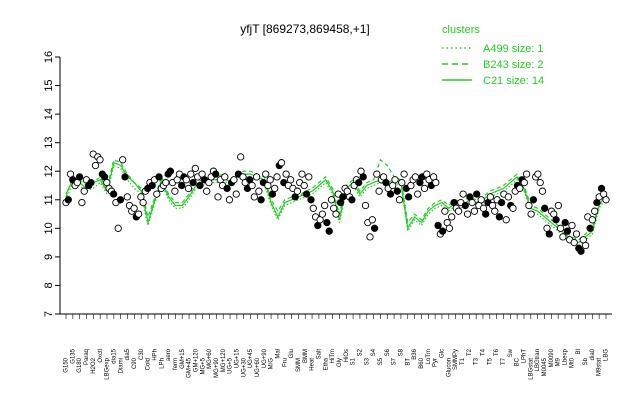 This screenshot has height=400, width=640. I want to click on x-tick-label: HiOs, so click(347, 355).